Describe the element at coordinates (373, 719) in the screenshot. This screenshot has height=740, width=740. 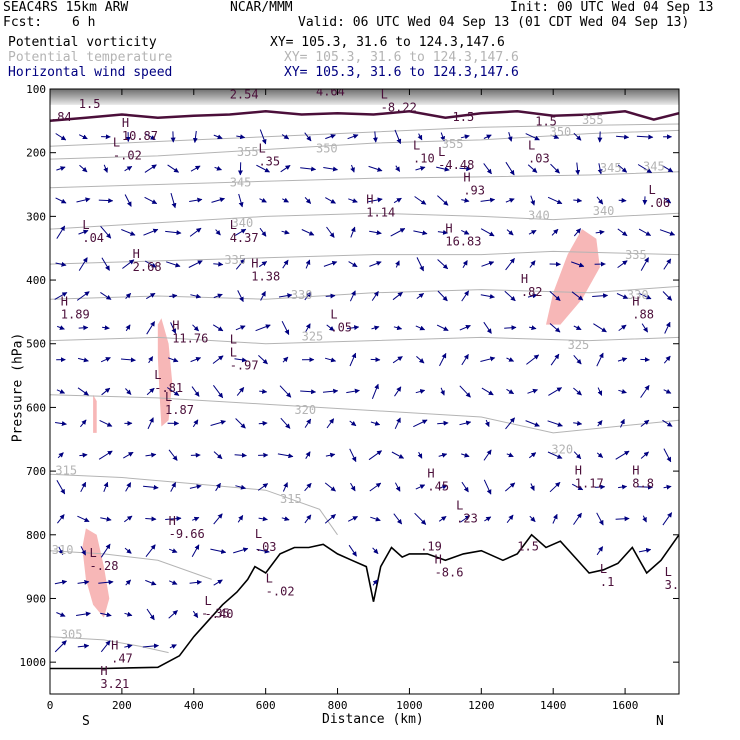
I see `x-axis-label: Distance (km)` at that location.